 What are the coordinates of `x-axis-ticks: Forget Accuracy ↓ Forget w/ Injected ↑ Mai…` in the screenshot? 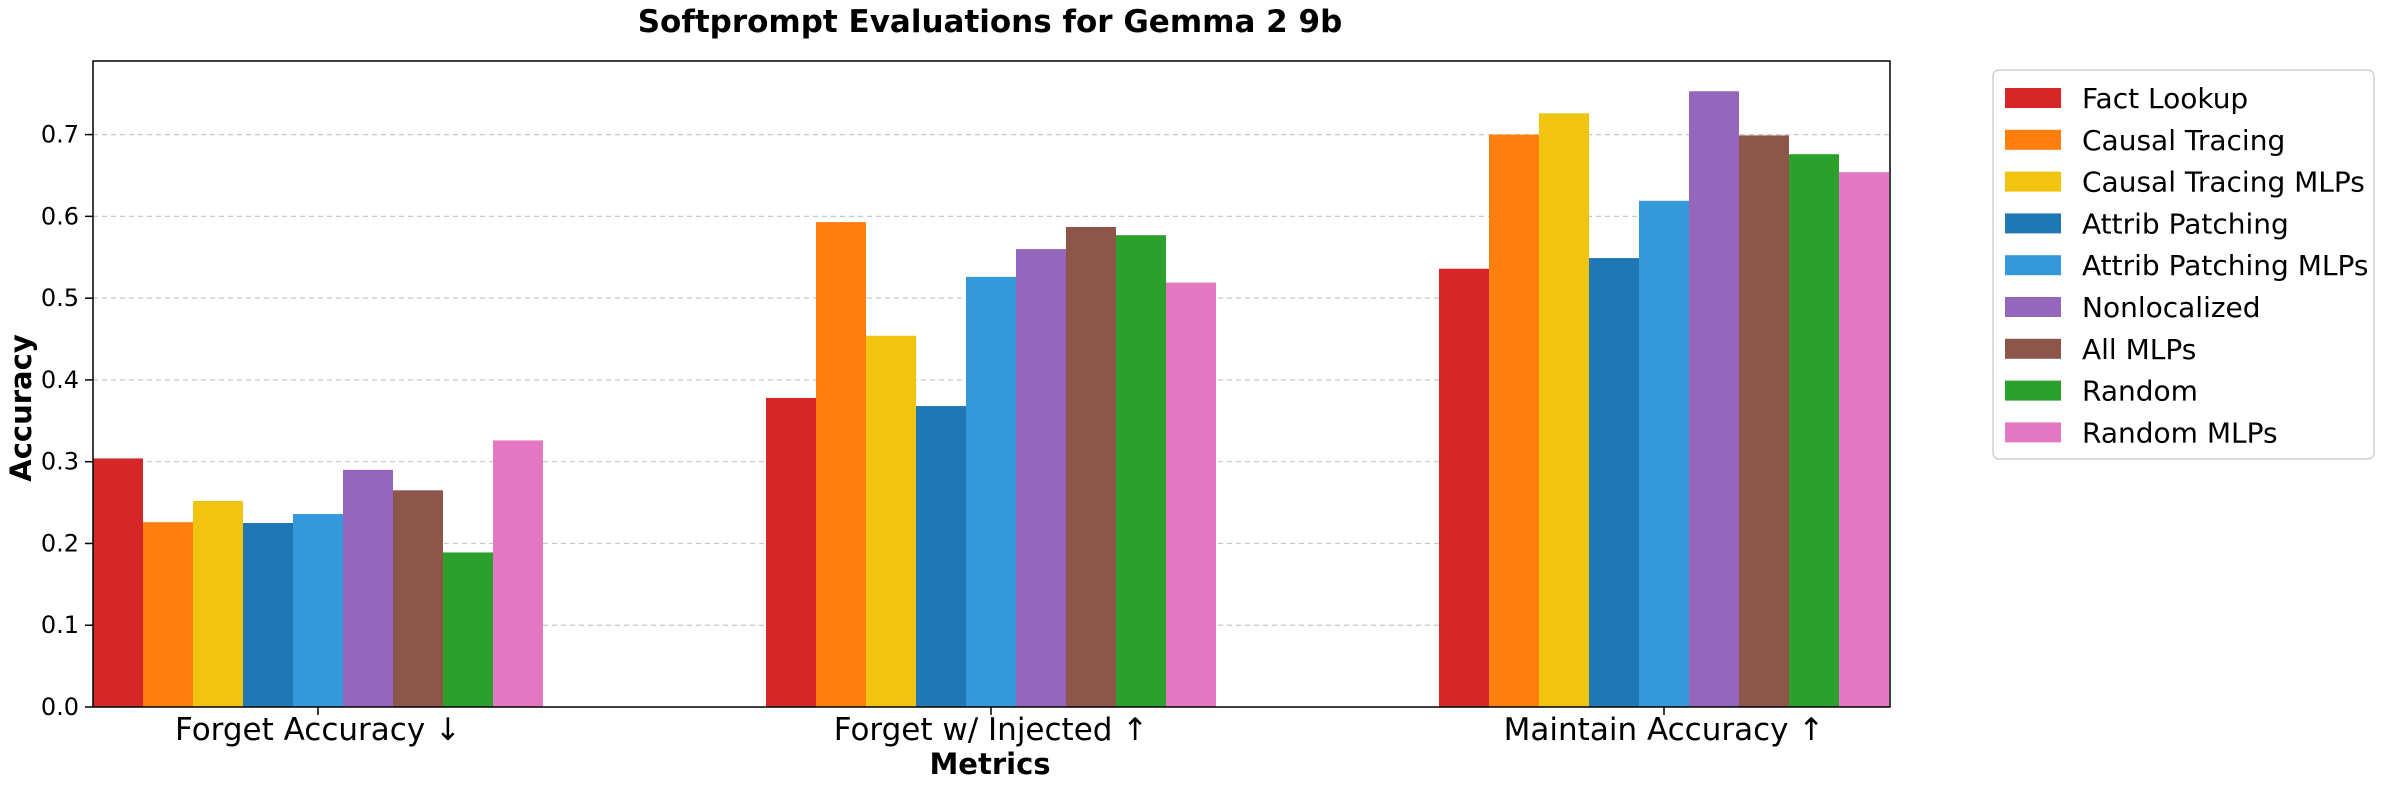 It's located at (999, 727).